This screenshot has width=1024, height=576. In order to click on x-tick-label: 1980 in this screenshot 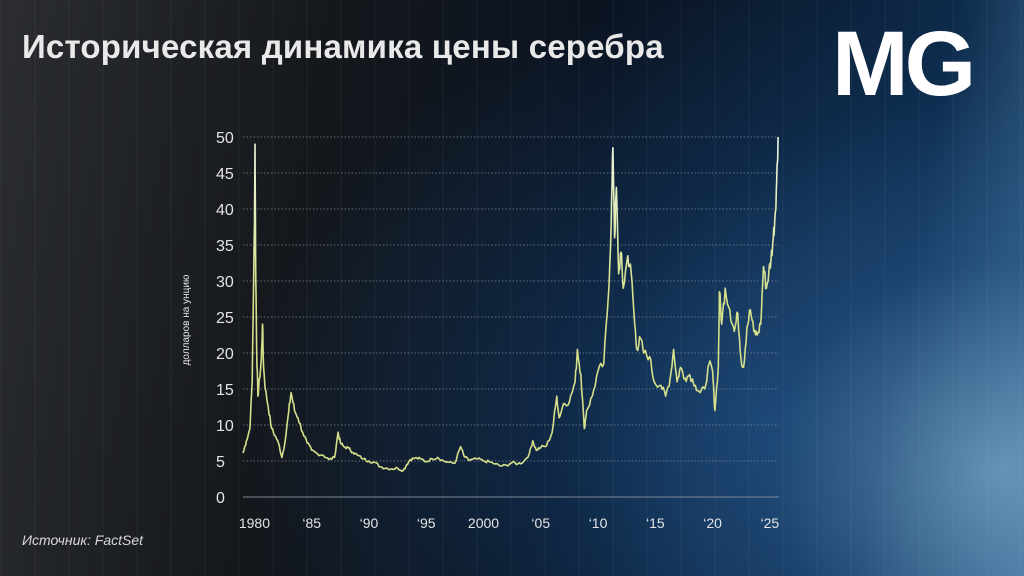, I will do `click(254, 523)`.